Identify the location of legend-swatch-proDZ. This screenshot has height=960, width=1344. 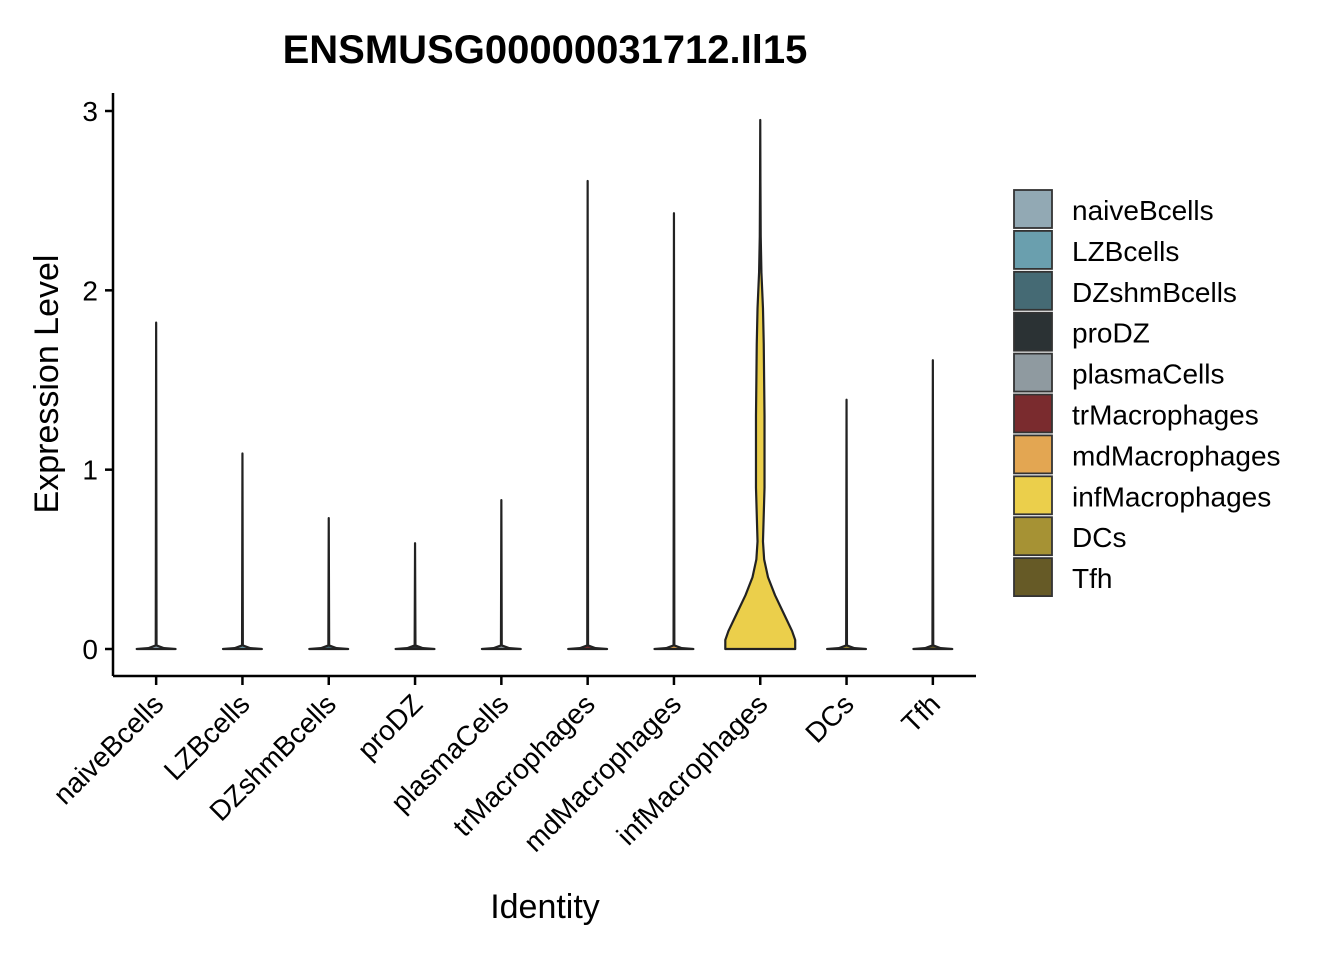
(1033, 331).